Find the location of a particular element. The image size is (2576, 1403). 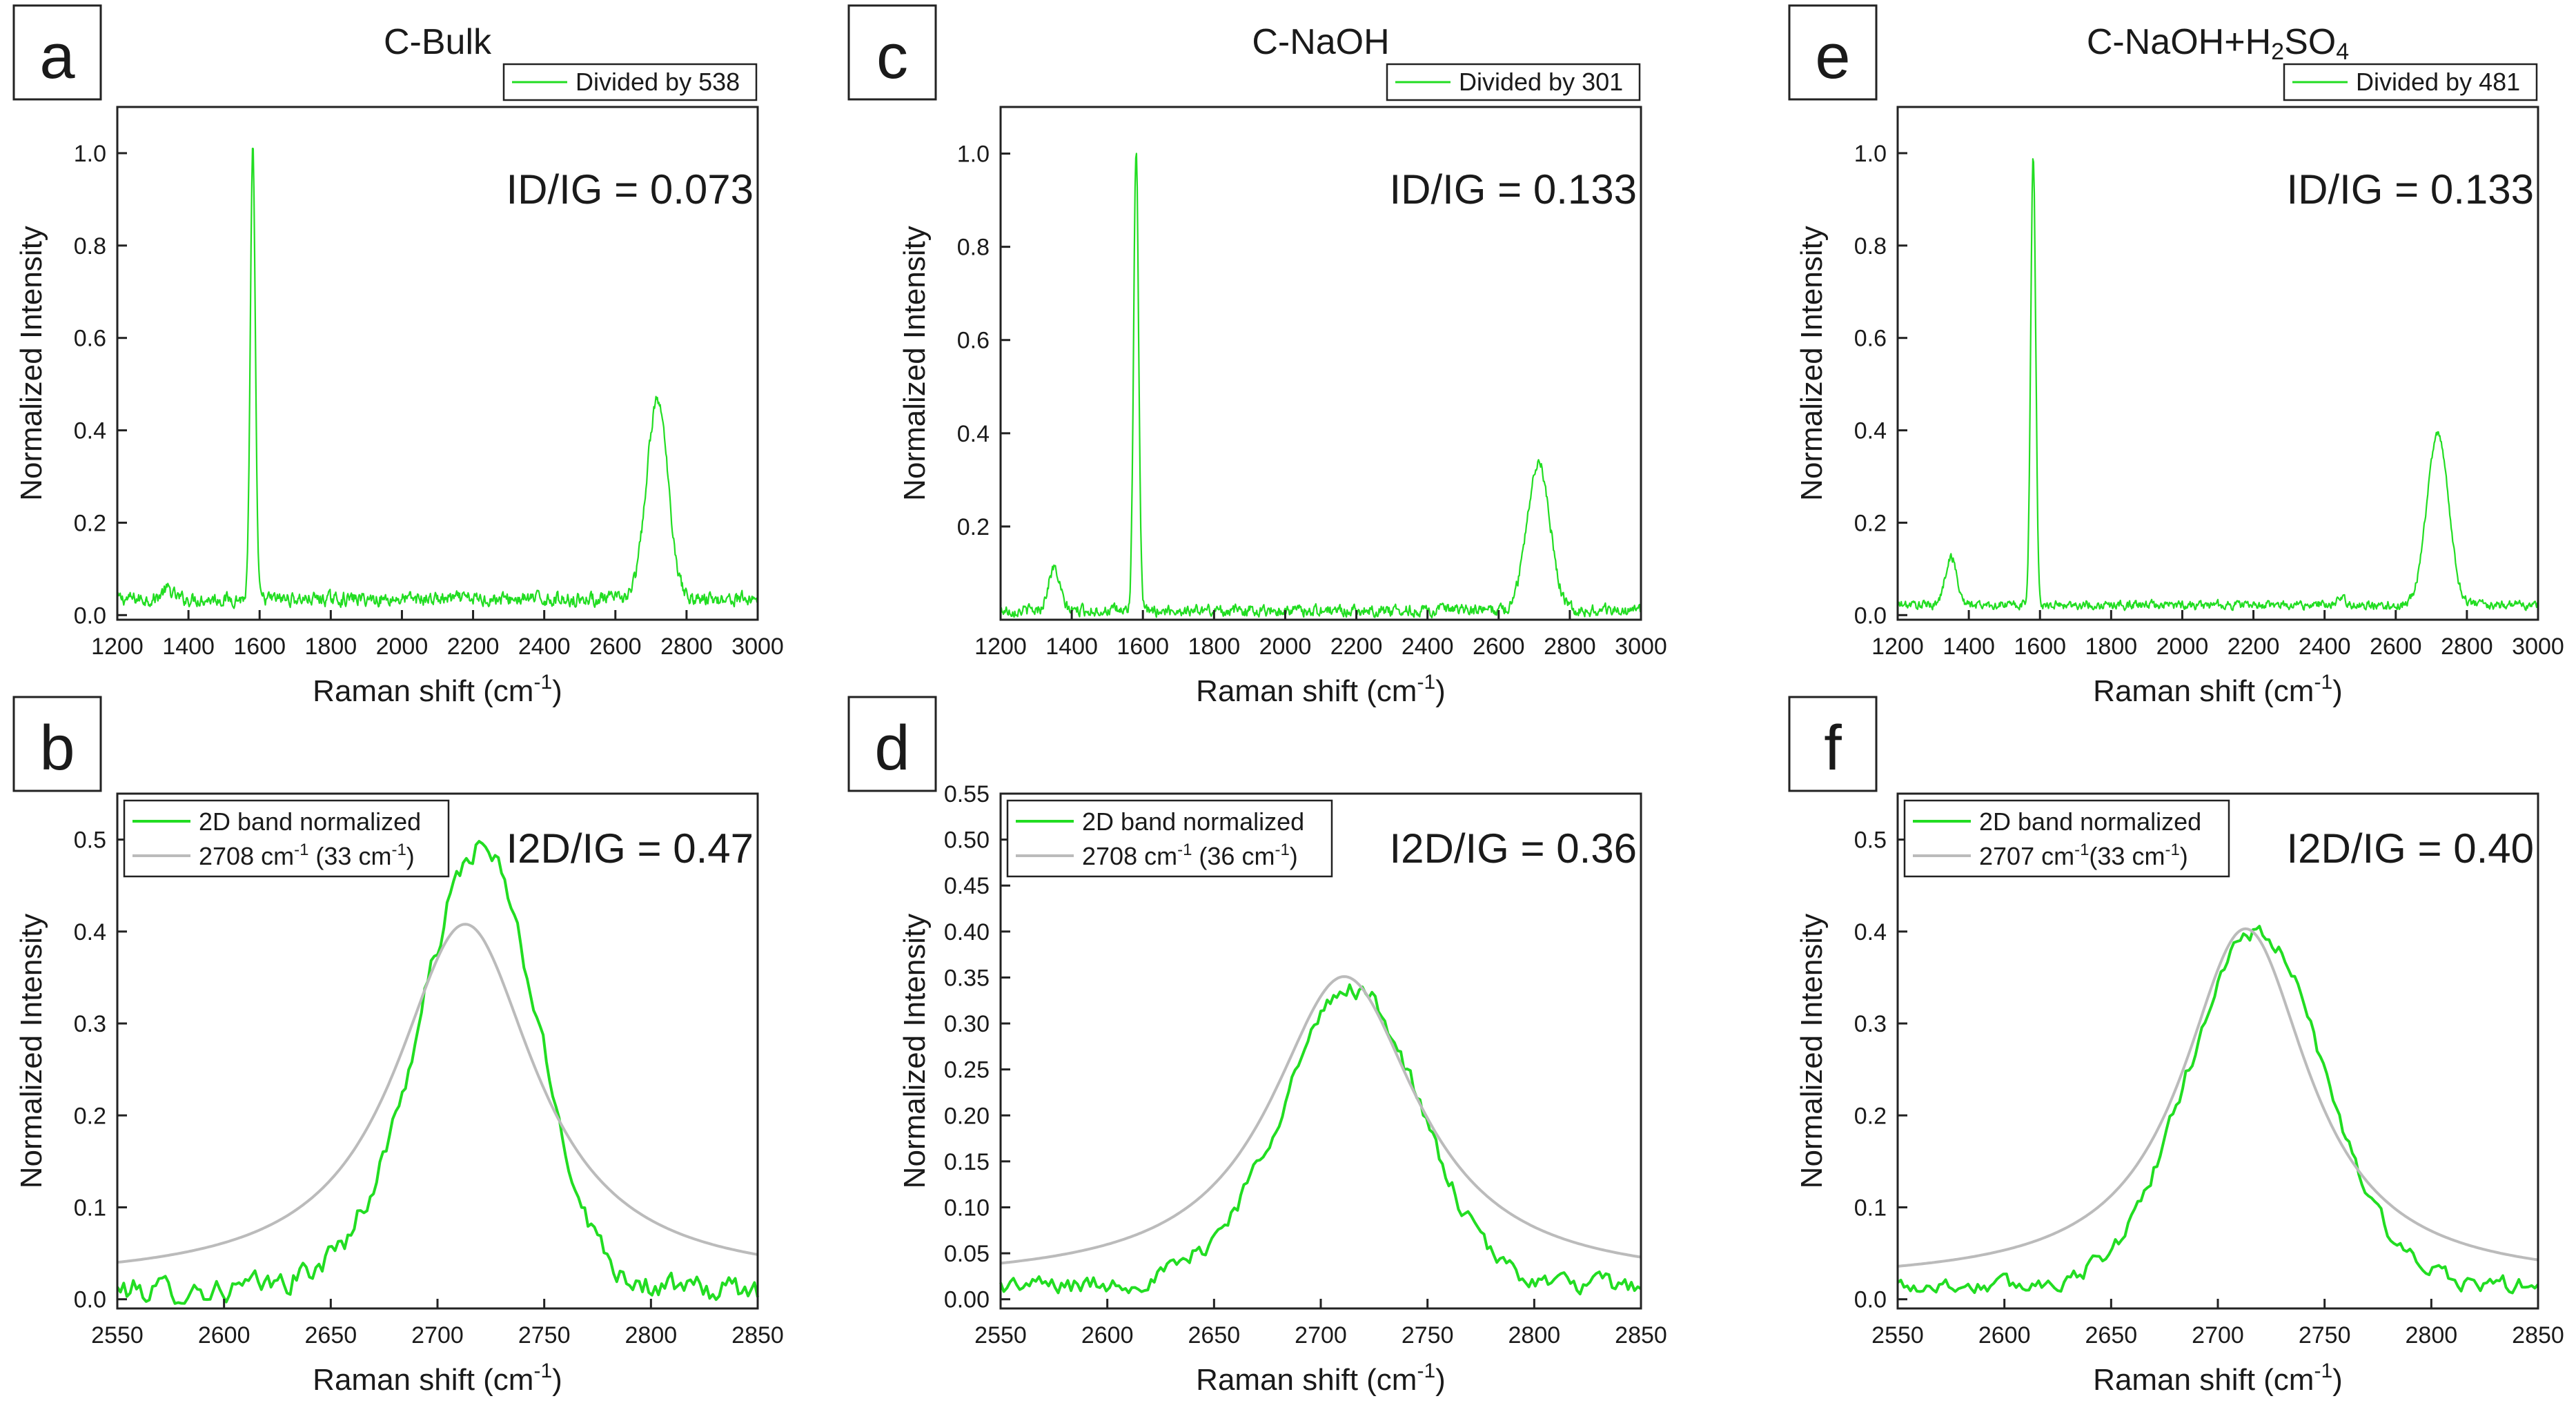

legend-label: Divided by 538 is located at coordinates (658, 82).